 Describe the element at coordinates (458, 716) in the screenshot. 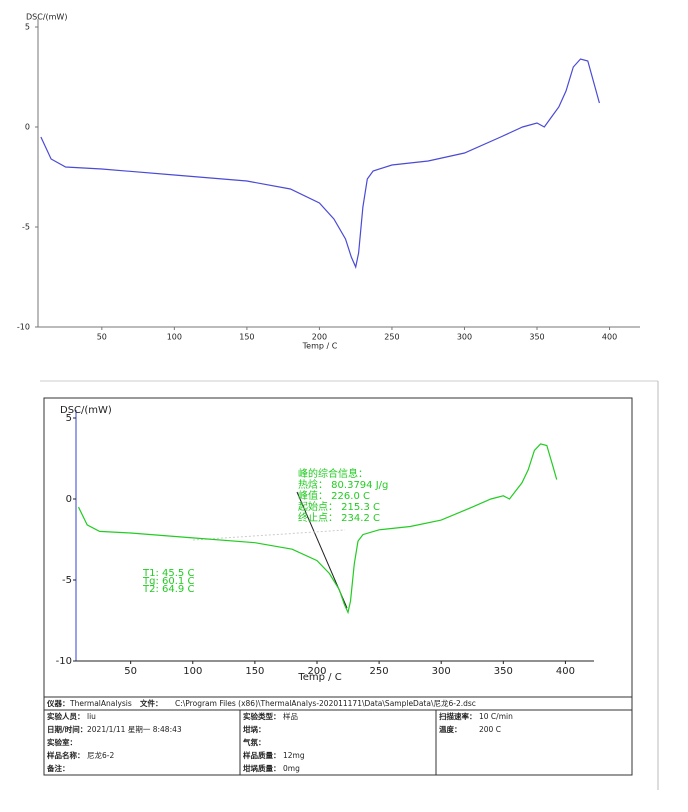

I see `cell-label: 扫描速率：` at that location.